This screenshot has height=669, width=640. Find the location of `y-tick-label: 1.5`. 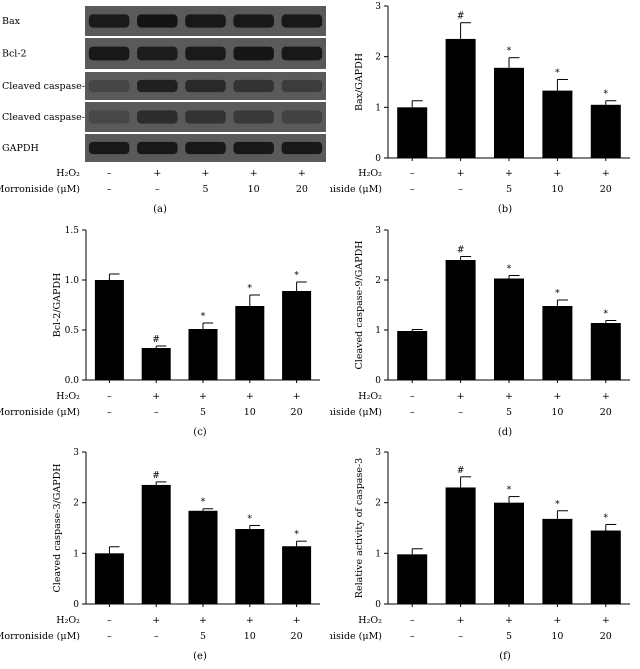

y-tick-label: 1.5 is located at coordinates (72, 231).